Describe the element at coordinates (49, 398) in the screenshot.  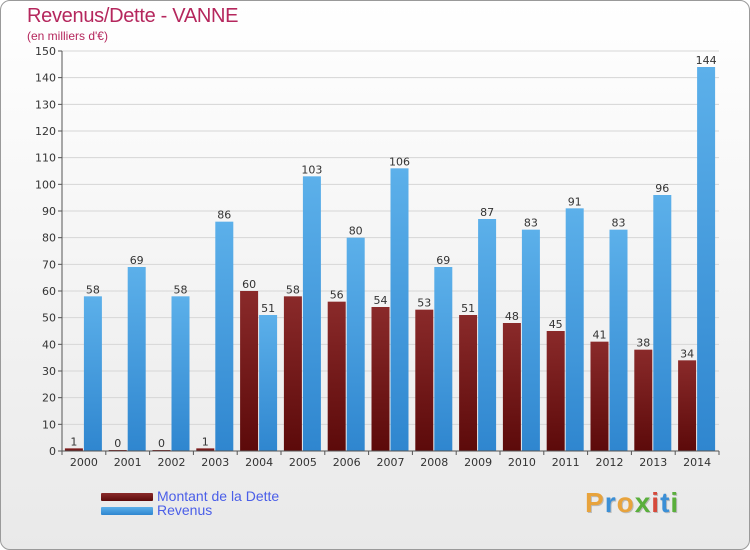
I see `y-tick-label: 20` at that location.